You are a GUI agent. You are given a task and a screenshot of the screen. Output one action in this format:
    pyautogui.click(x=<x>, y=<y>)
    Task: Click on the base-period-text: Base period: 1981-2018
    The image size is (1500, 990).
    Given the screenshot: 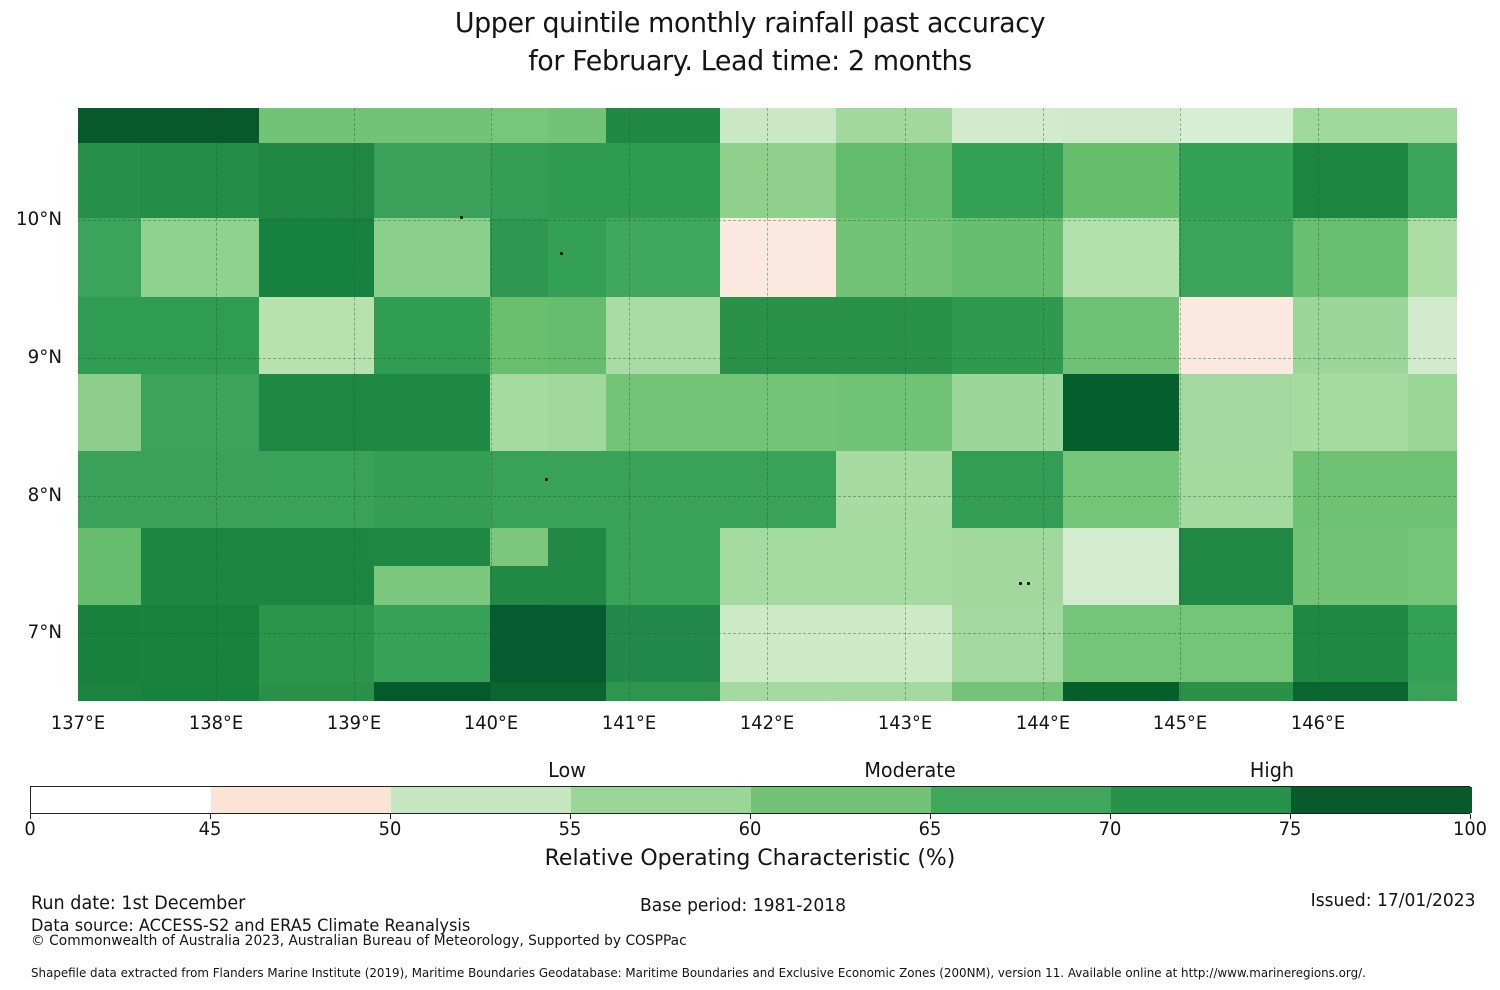 What is the action you would take?
    pyautogui.click(x=743, y=905)
    